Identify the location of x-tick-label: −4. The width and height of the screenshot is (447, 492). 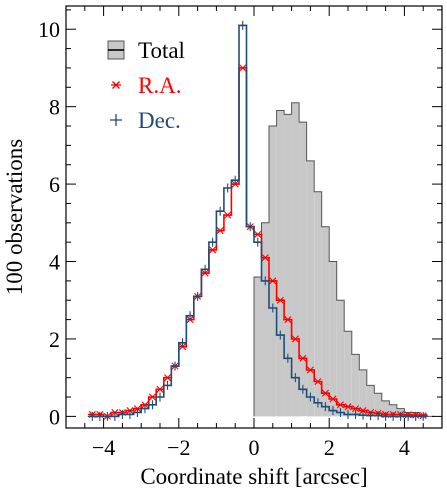
(103, 447).